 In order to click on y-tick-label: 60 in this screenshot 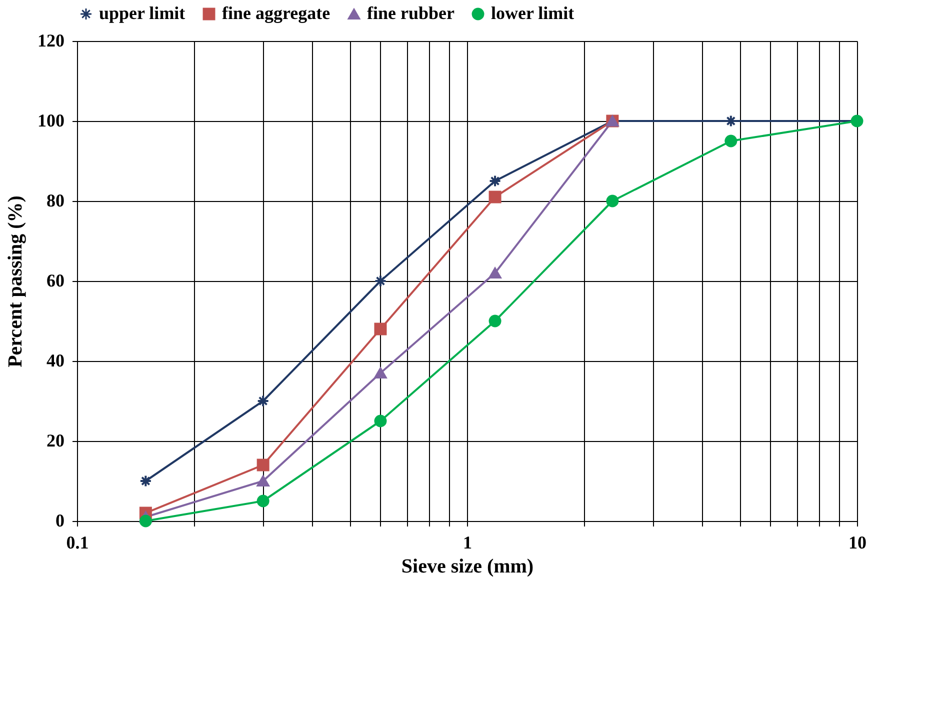, I will do `click(55, 280)`.